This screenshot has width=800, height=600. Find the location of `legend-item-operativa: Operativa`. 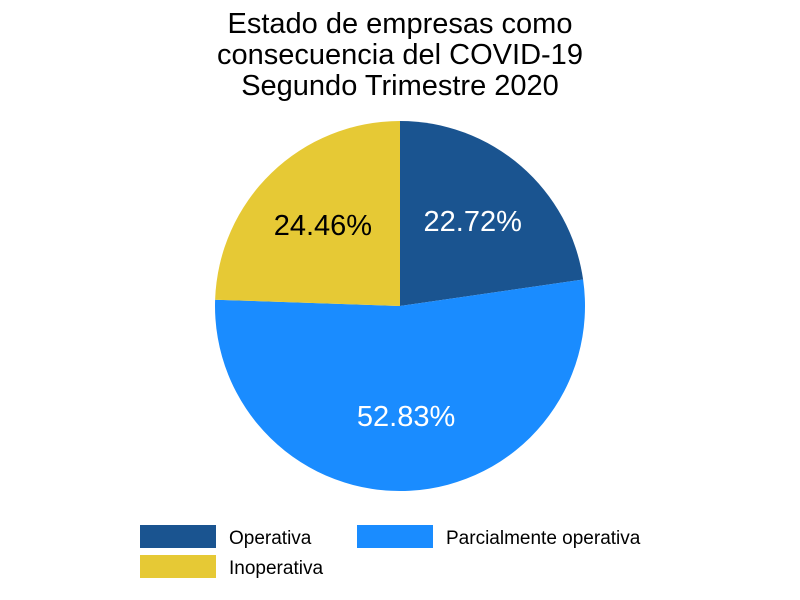

legend-item-operativa: Operativa is located at coordinates (226, 537).